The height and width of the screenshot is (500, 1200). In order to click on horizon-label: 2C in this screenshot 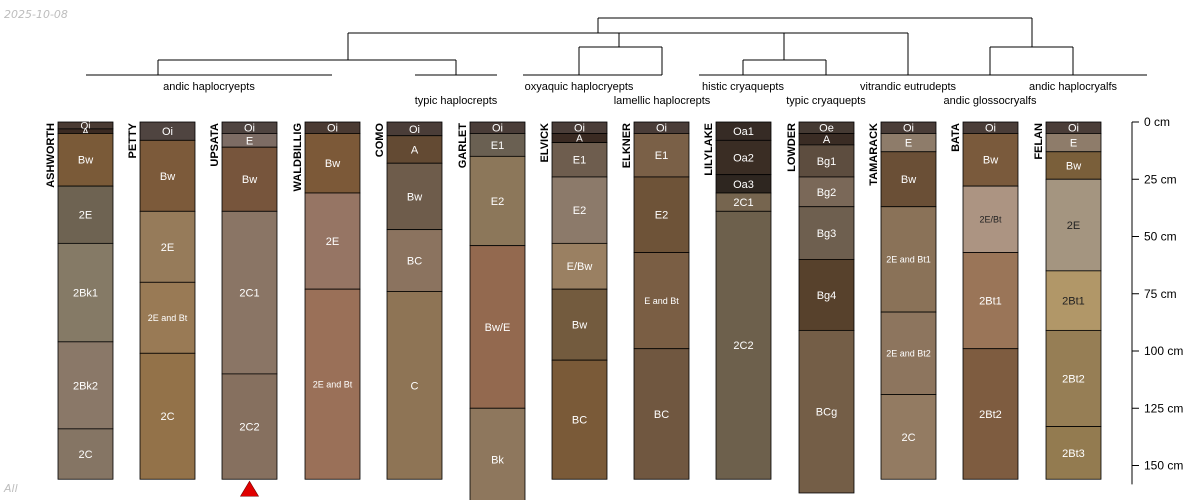, I will do `click(908, 438)`.